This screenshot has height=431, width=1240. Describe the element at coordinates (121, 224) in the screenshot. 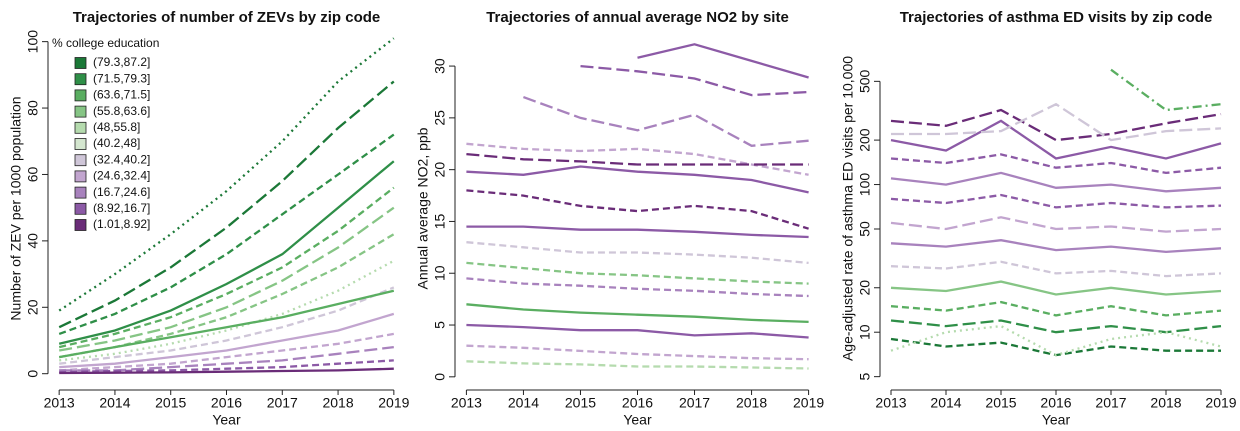

I see `legend-label: (1.01,8.92]` at that location.